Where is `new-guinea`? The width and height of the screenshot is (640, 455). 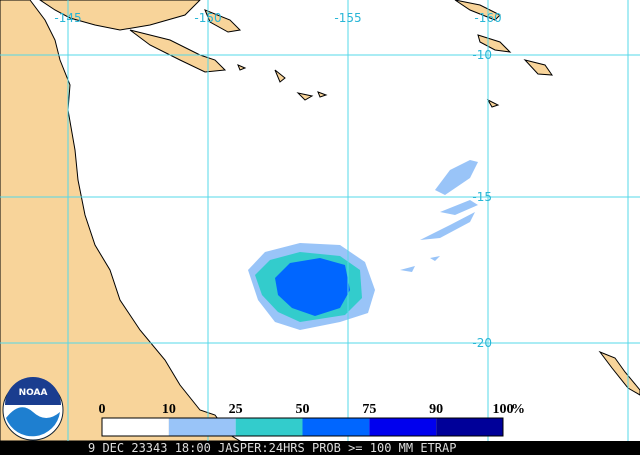 new-guinea is located at coordinates (120, 15).